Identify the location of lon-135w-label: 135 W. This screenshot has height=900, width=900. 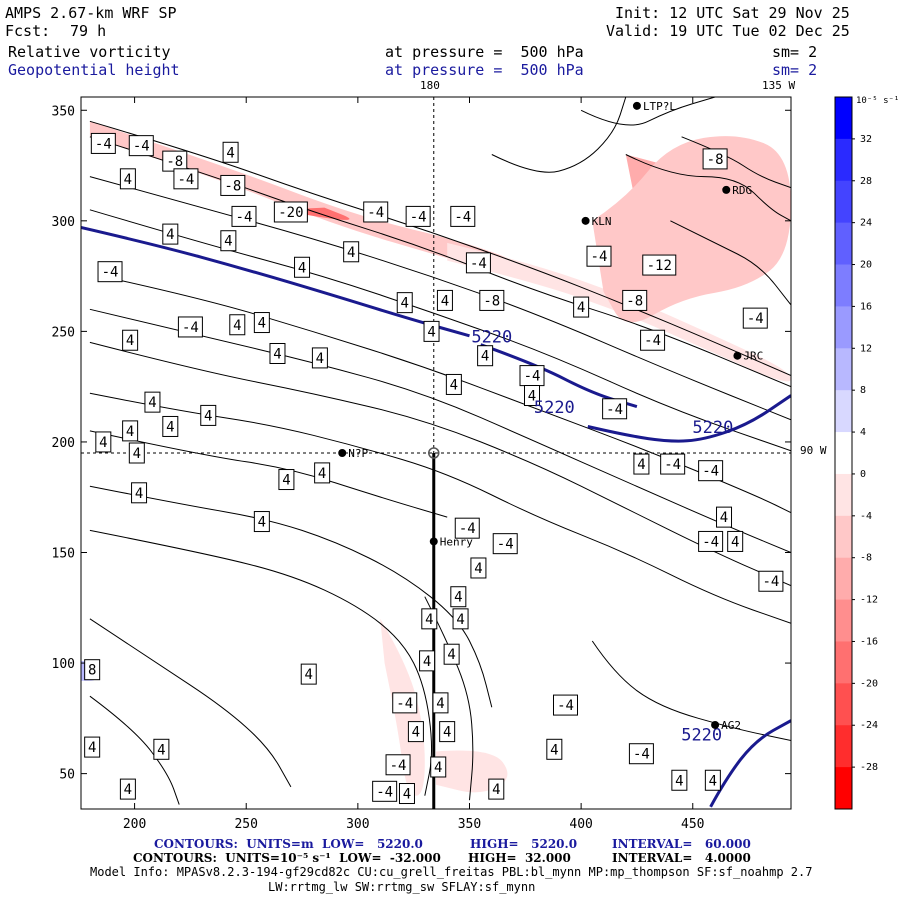
(779, 85).